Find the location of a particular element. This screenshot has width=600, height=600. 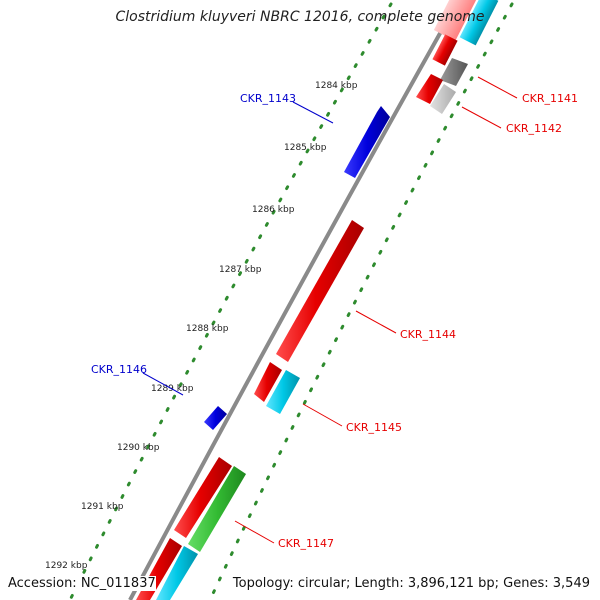

tick-label: 1285 kbp is located at coordinates (305, 148).